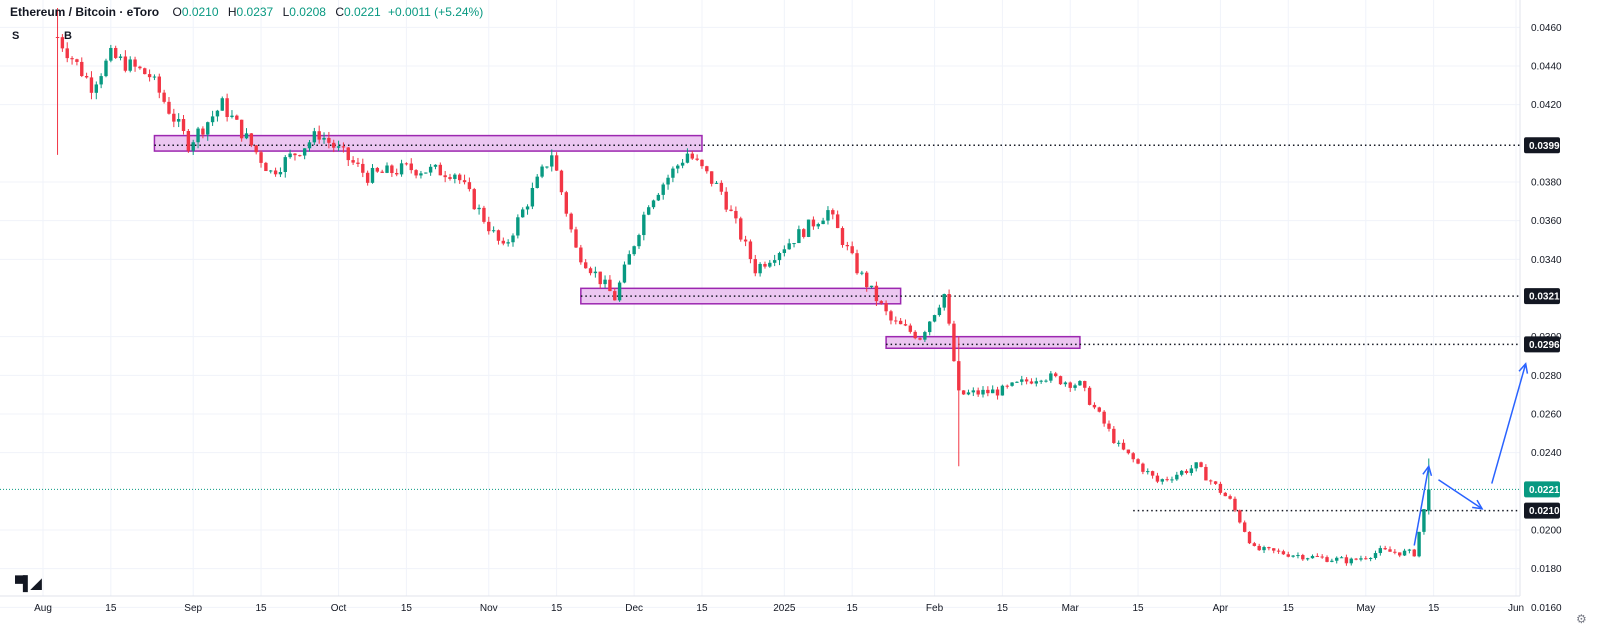 Image resolution: width=1600 pixels, height=629 pixels. Describe the element at coordinates (68, 36) in the screenshot. I see `buy-marker: B` at that location.